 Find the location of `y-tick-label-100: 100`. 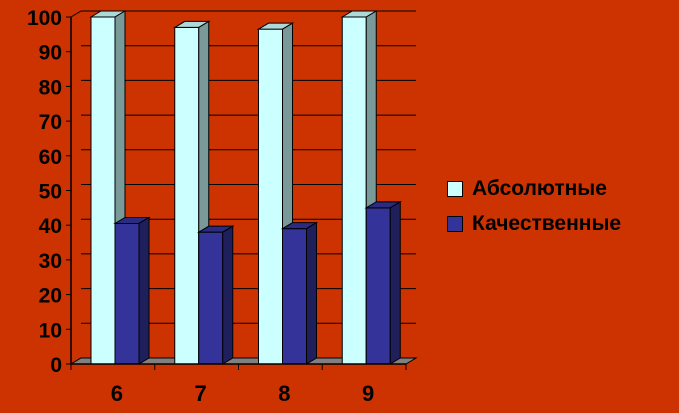

y-tick-label-100: 100 is located at coordinates (44, 18).